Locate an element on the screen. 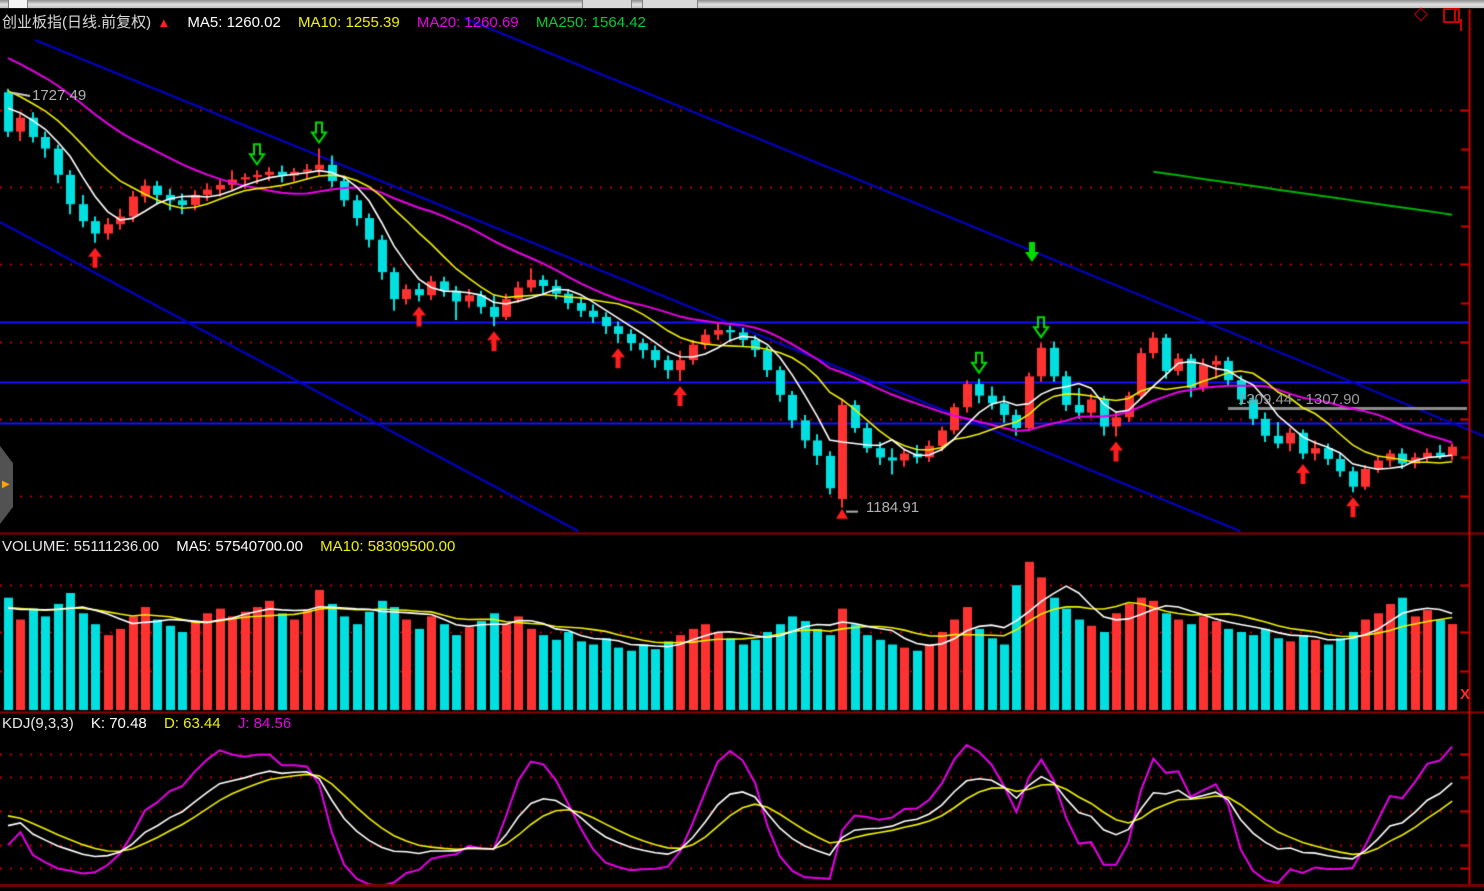  volume-value: VOLUME: 55111236.00 is located at coordinates (81, 546).